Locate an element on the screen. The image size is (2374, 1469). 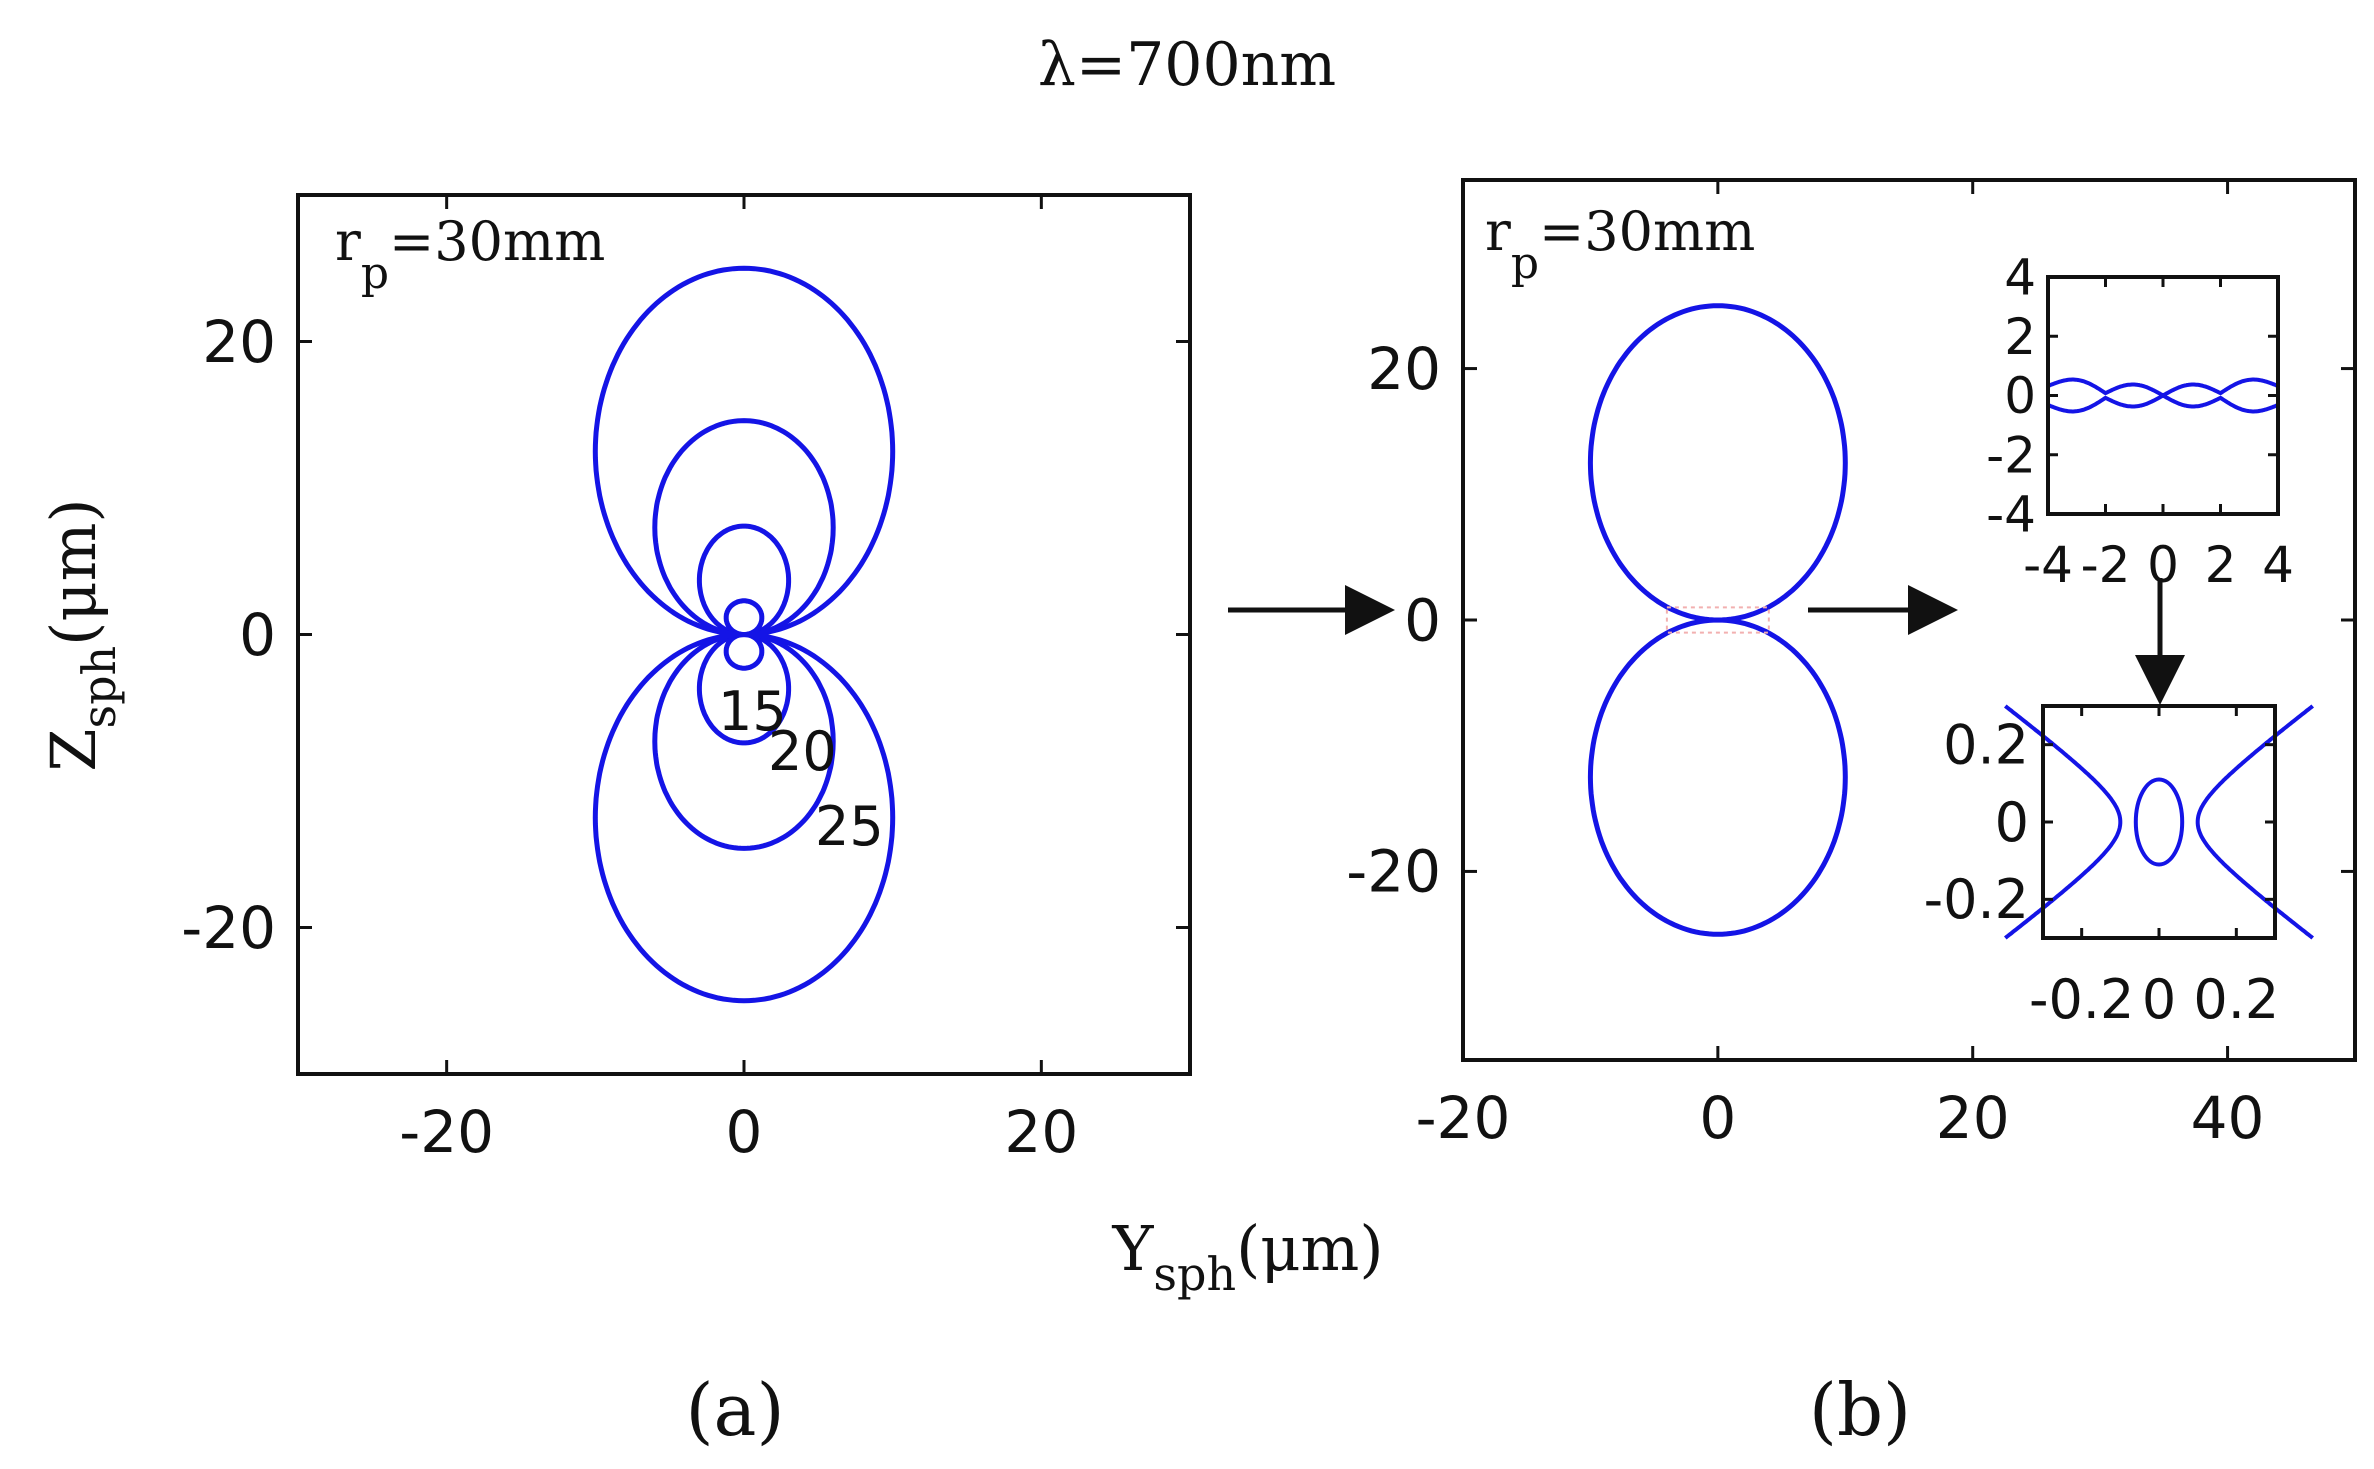
curve-label-15: 15 is located at coordinates (752, 711).